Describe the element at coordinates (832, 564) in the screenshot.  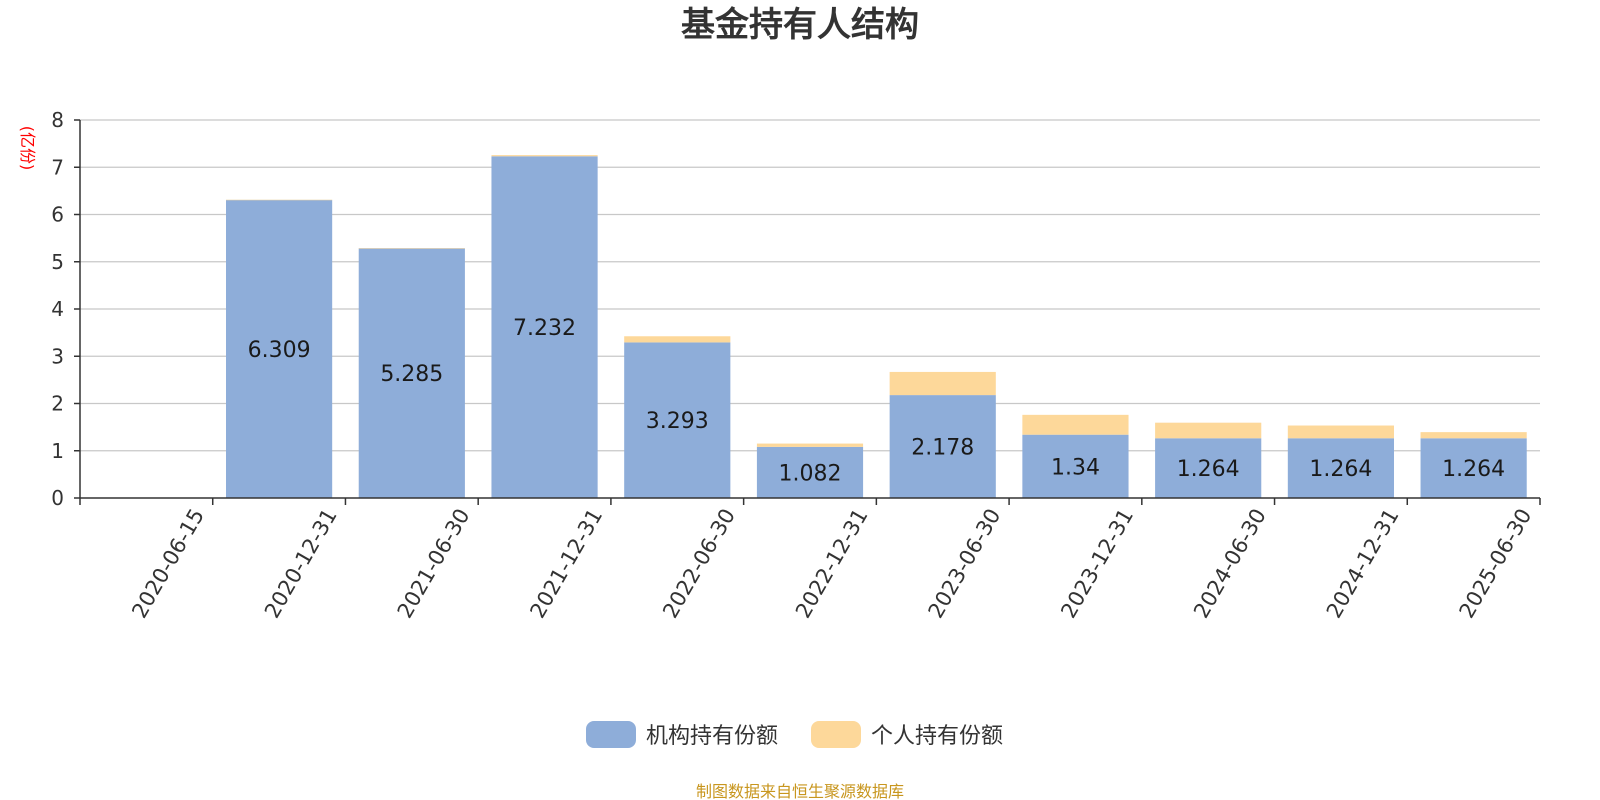
I see `x-tick-label: 2022-12-31` at that location.